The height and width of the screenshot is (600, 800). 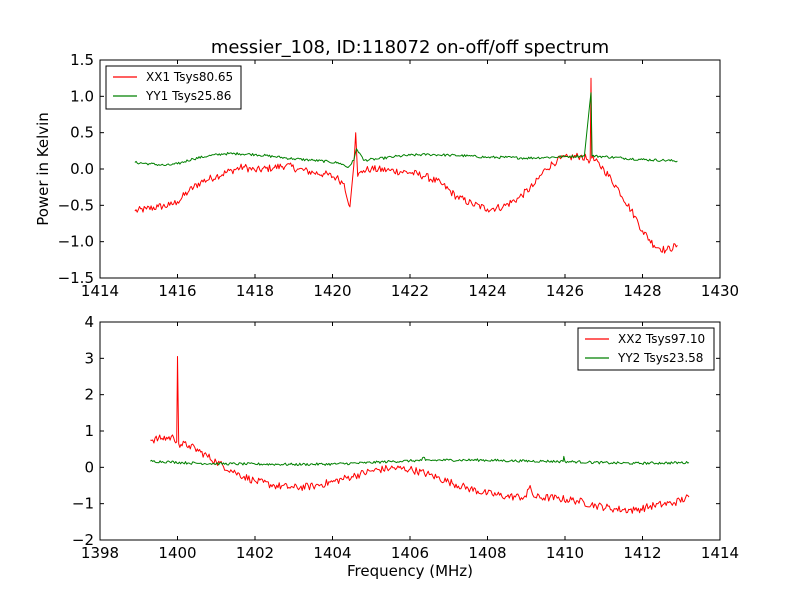 I want to click on top-x-tick-label: 1418, so click(x=255, y=291).